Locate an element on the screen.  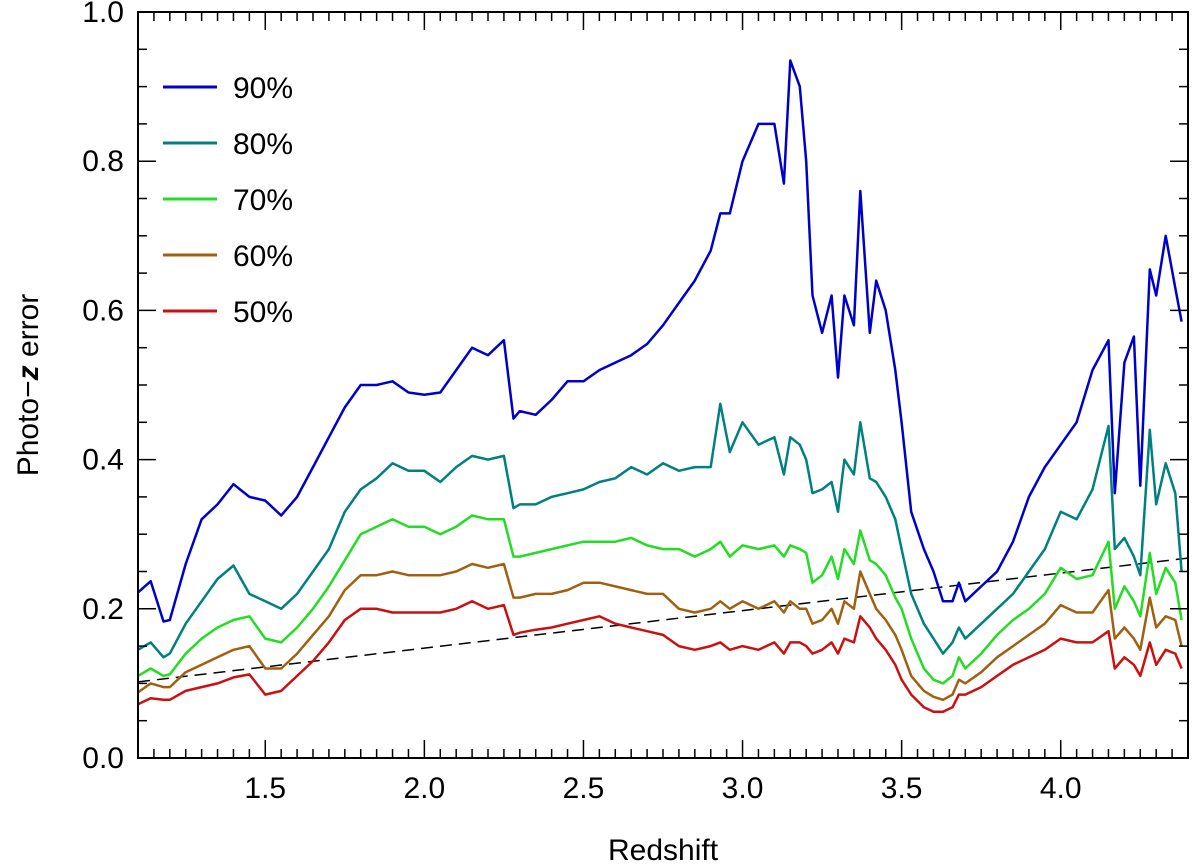
y-tick-label: 0.8 is located at coordinates (103, 161).